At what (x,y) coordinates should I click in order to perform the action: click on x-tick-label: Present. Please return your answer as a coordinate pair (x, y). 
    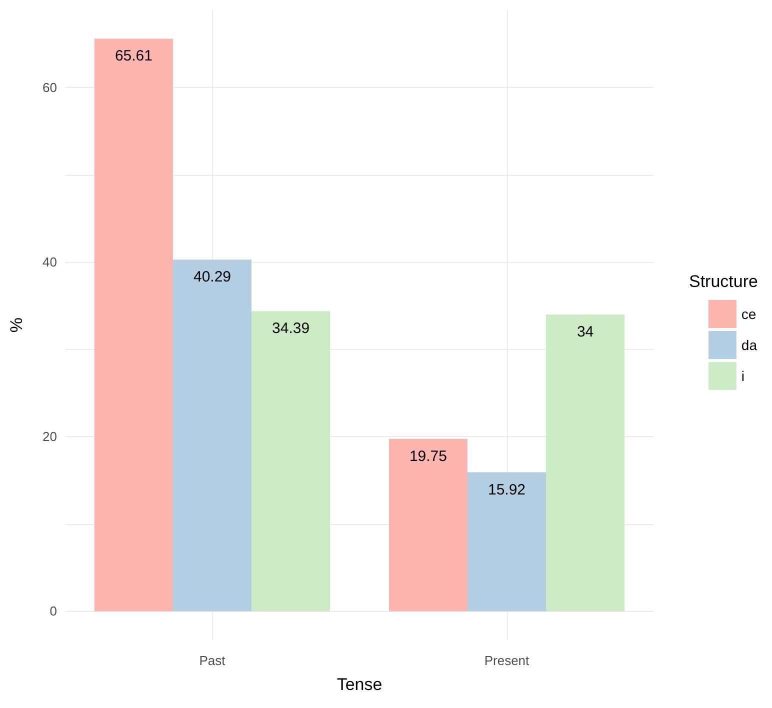
    Looking at the image, I should click on (507, 660).